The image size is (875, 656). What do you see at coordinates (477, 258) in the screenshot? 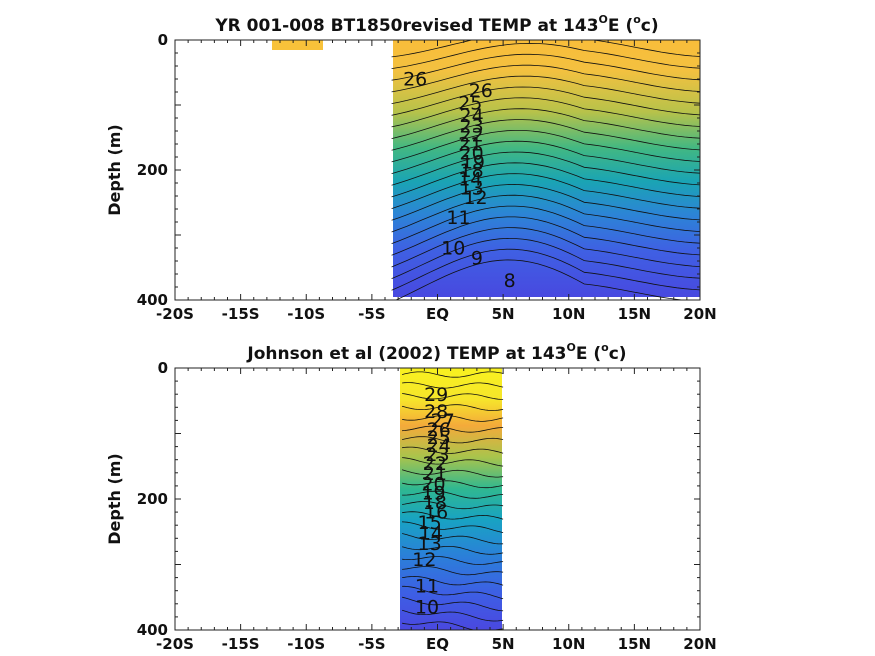
I see `contour-label: 9` at bounding box center [477, 258].